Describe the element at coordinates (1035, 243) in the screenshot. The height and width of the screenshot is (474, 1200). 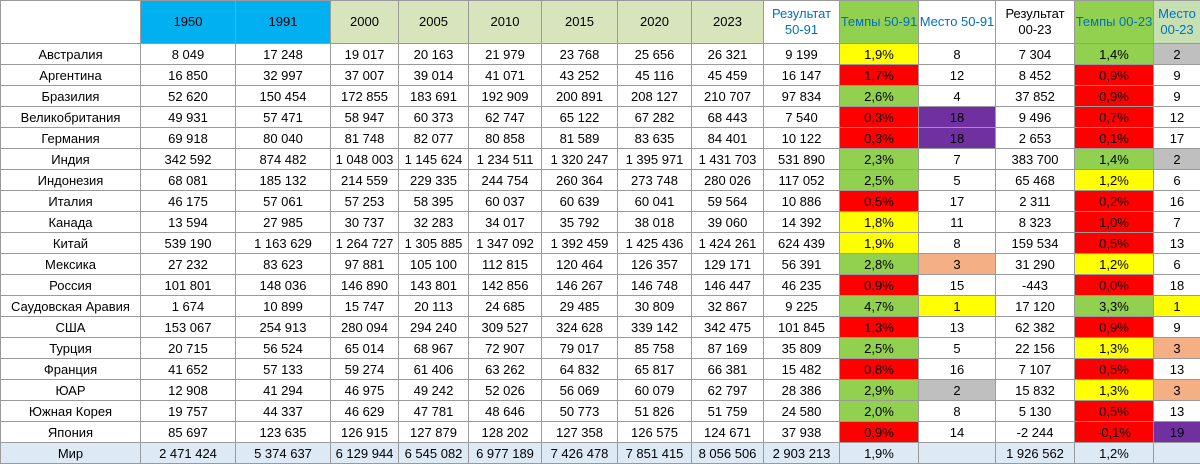
I see `table-cell: 159 534` at that location.